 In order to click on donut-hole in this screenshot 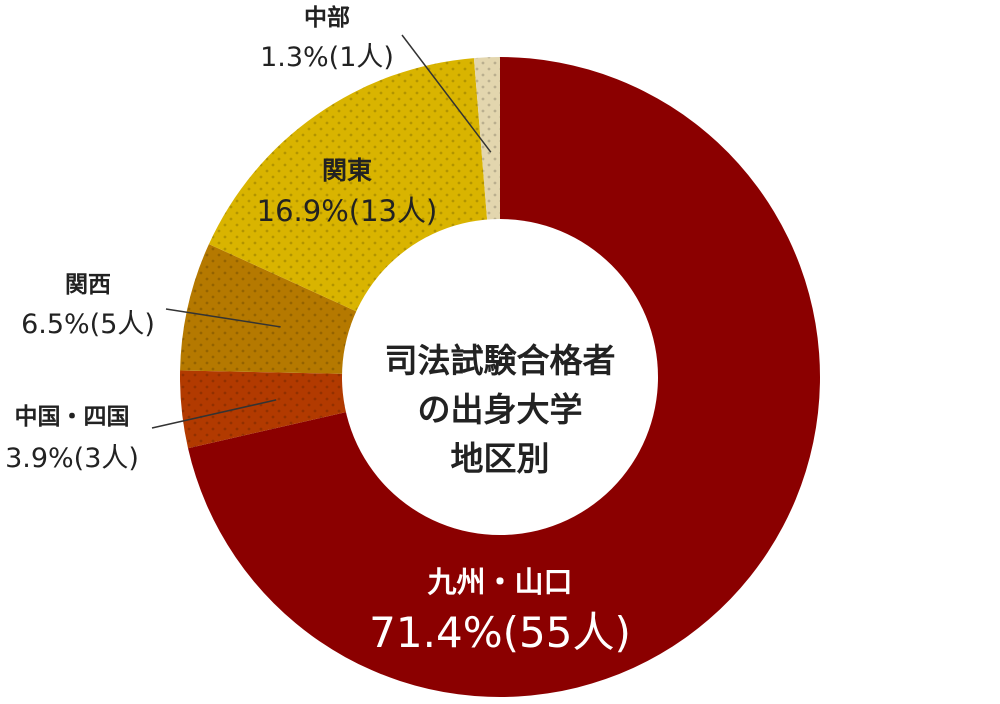, I will do `click(500, 377)`.